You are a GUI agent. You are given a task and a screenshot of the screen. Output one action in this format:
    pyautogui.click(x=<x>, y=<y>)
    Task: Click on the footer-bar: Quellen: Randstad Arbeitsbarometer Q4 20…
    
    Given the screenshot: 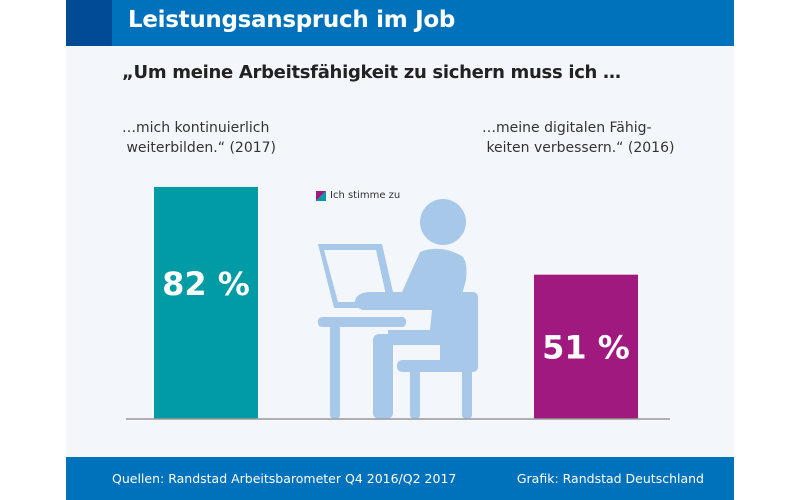 What is the action you would take?
    pyautogui.click(x=400, y=478)
    